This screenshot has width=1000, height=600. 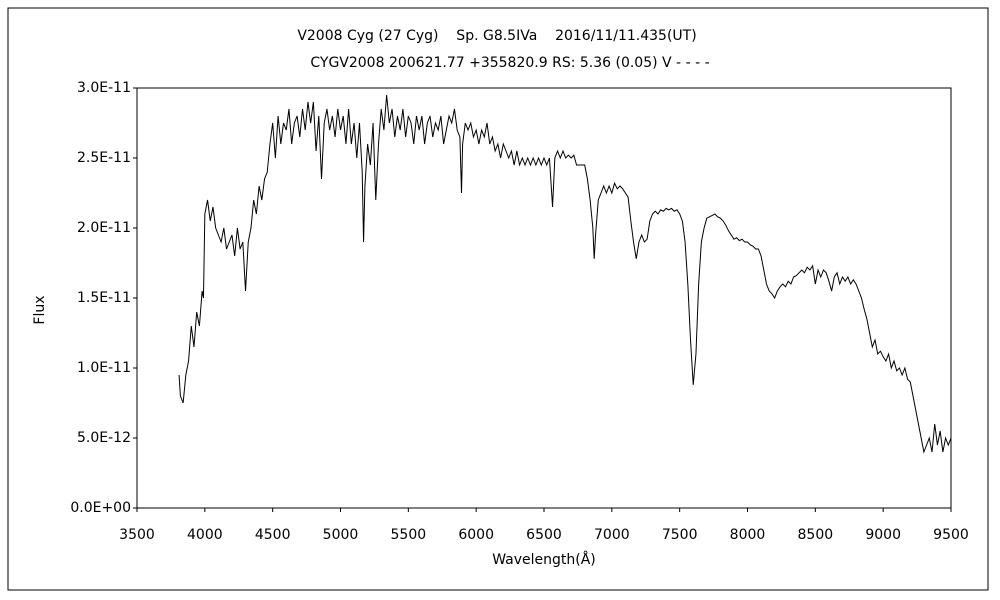 What do you see at coordinates (883, 535) in the screenshot?
I see `x-tick-label: 9000` at bounding box center [883, 535].